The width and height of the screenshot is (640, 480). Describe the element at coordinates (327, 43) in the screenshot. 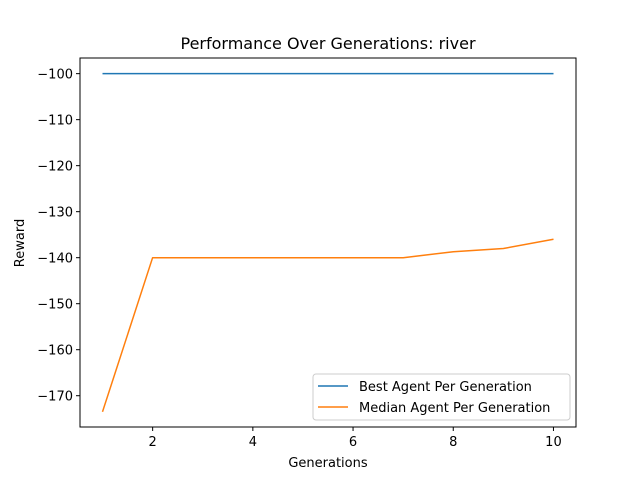

I see `chart-title: Performance Over Generations: river` at that location.